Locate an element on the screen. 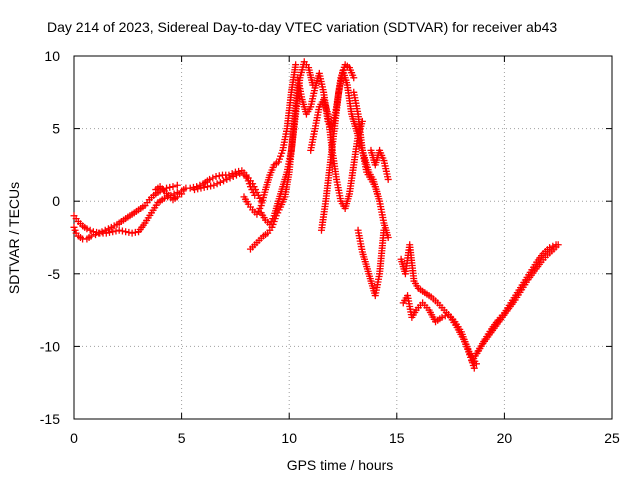  x-axis-label: GPS time / hours is located at coordinates (340, 465).